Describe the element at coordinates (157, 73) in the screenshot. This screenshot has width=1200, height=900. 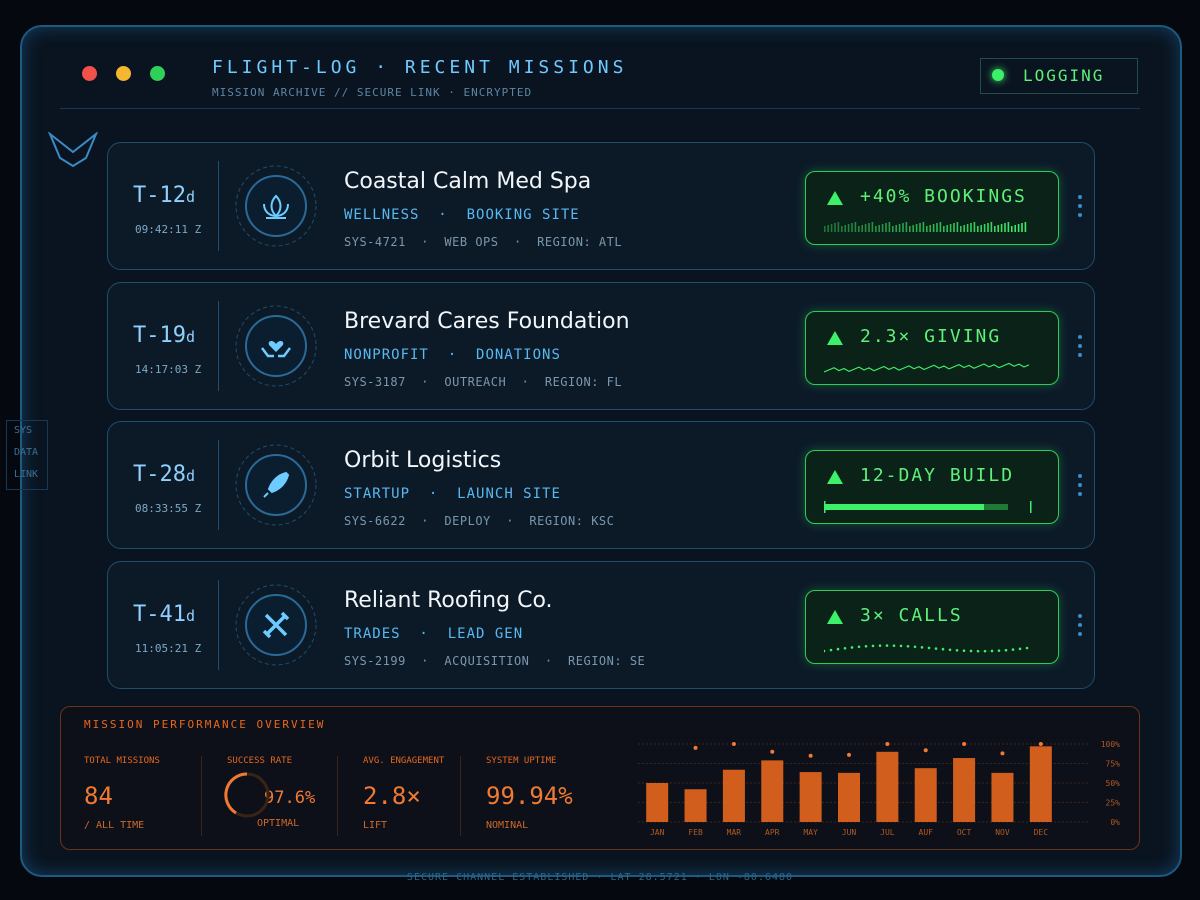
I see `max-dot` at that location.